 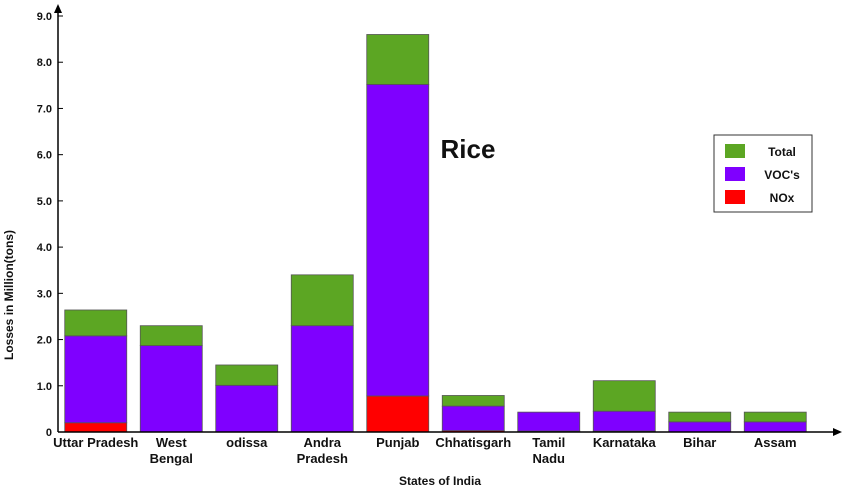 What do you see at coordinates (44, 156) in the screenshot?
I see `y-tick-label: 6.0` at bounding box center [44, 156].